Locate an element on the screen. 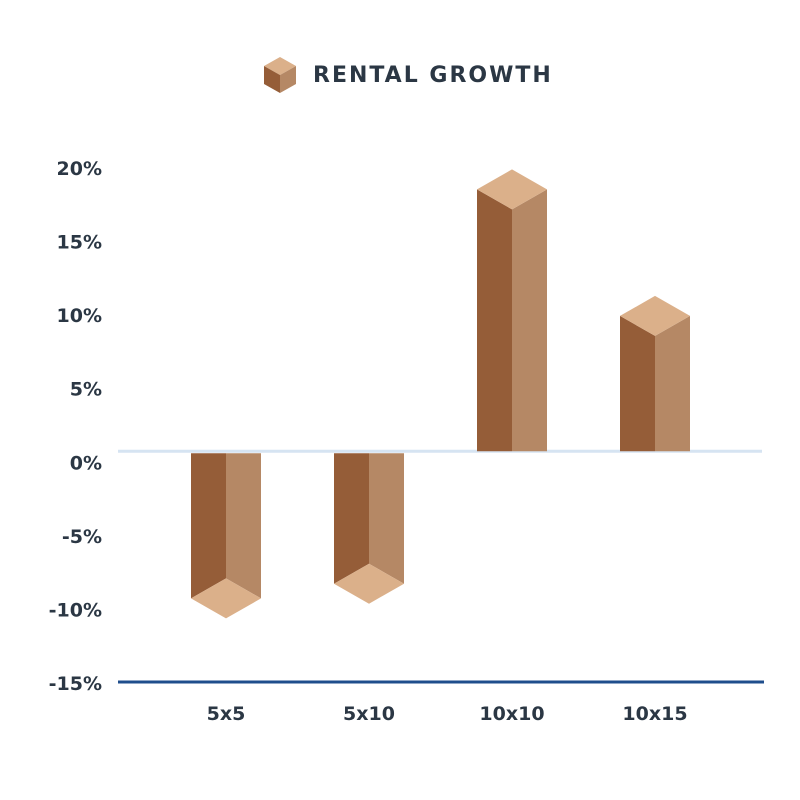 Image resolution: width=800 pixels, height=800 pixels. bar-10x15 is located at coordinates (655, 373).